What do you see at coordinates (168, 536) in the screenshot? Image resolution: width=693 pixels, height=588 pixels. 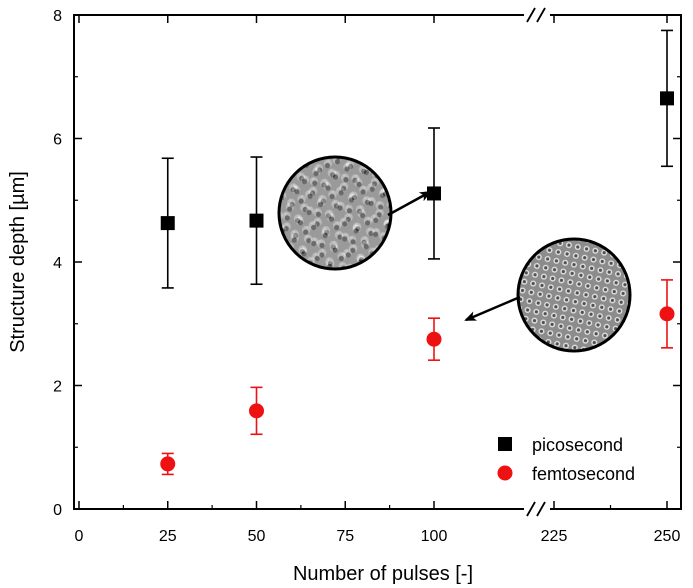 I see `x-tick-label-25: 25` at bounding box center [168, 536].